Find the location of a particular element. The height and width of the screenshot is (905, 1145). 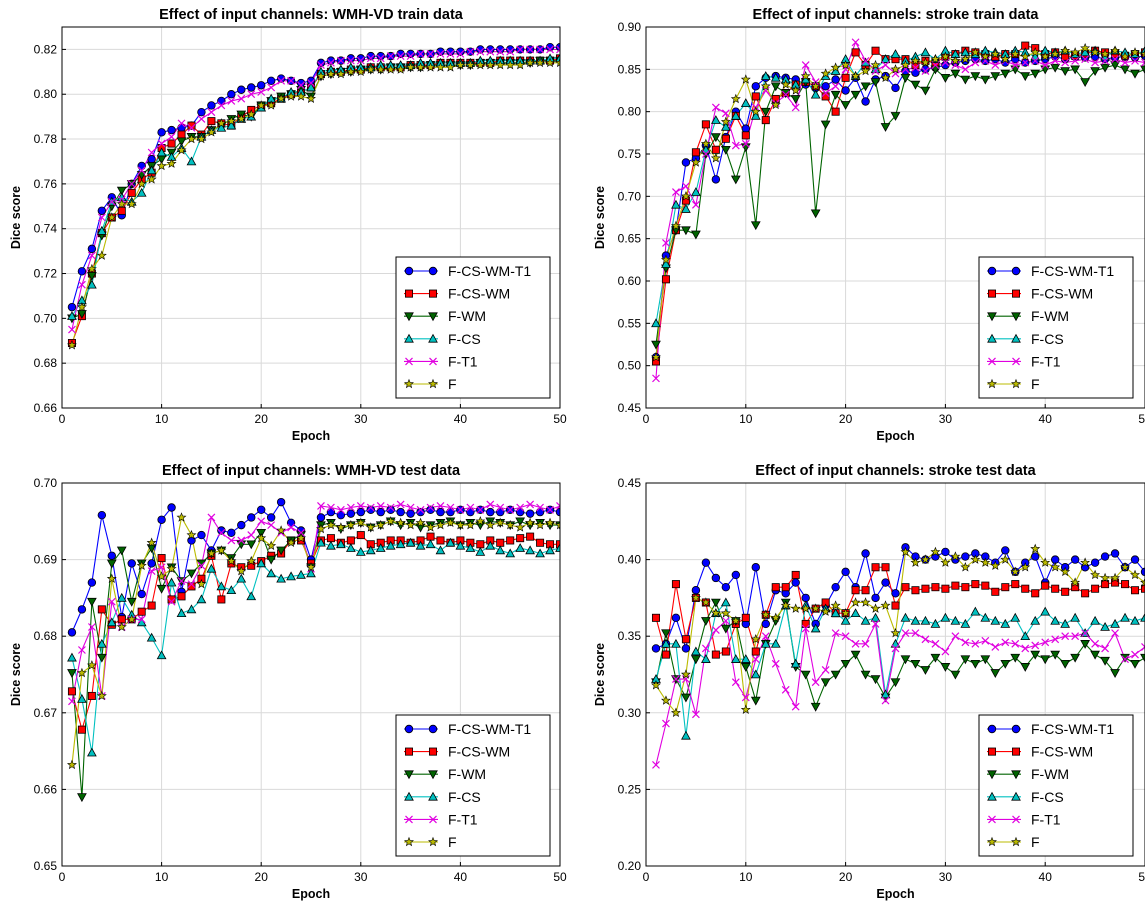

y-tick-label: 0.45 is located at coordinates (630, 408).